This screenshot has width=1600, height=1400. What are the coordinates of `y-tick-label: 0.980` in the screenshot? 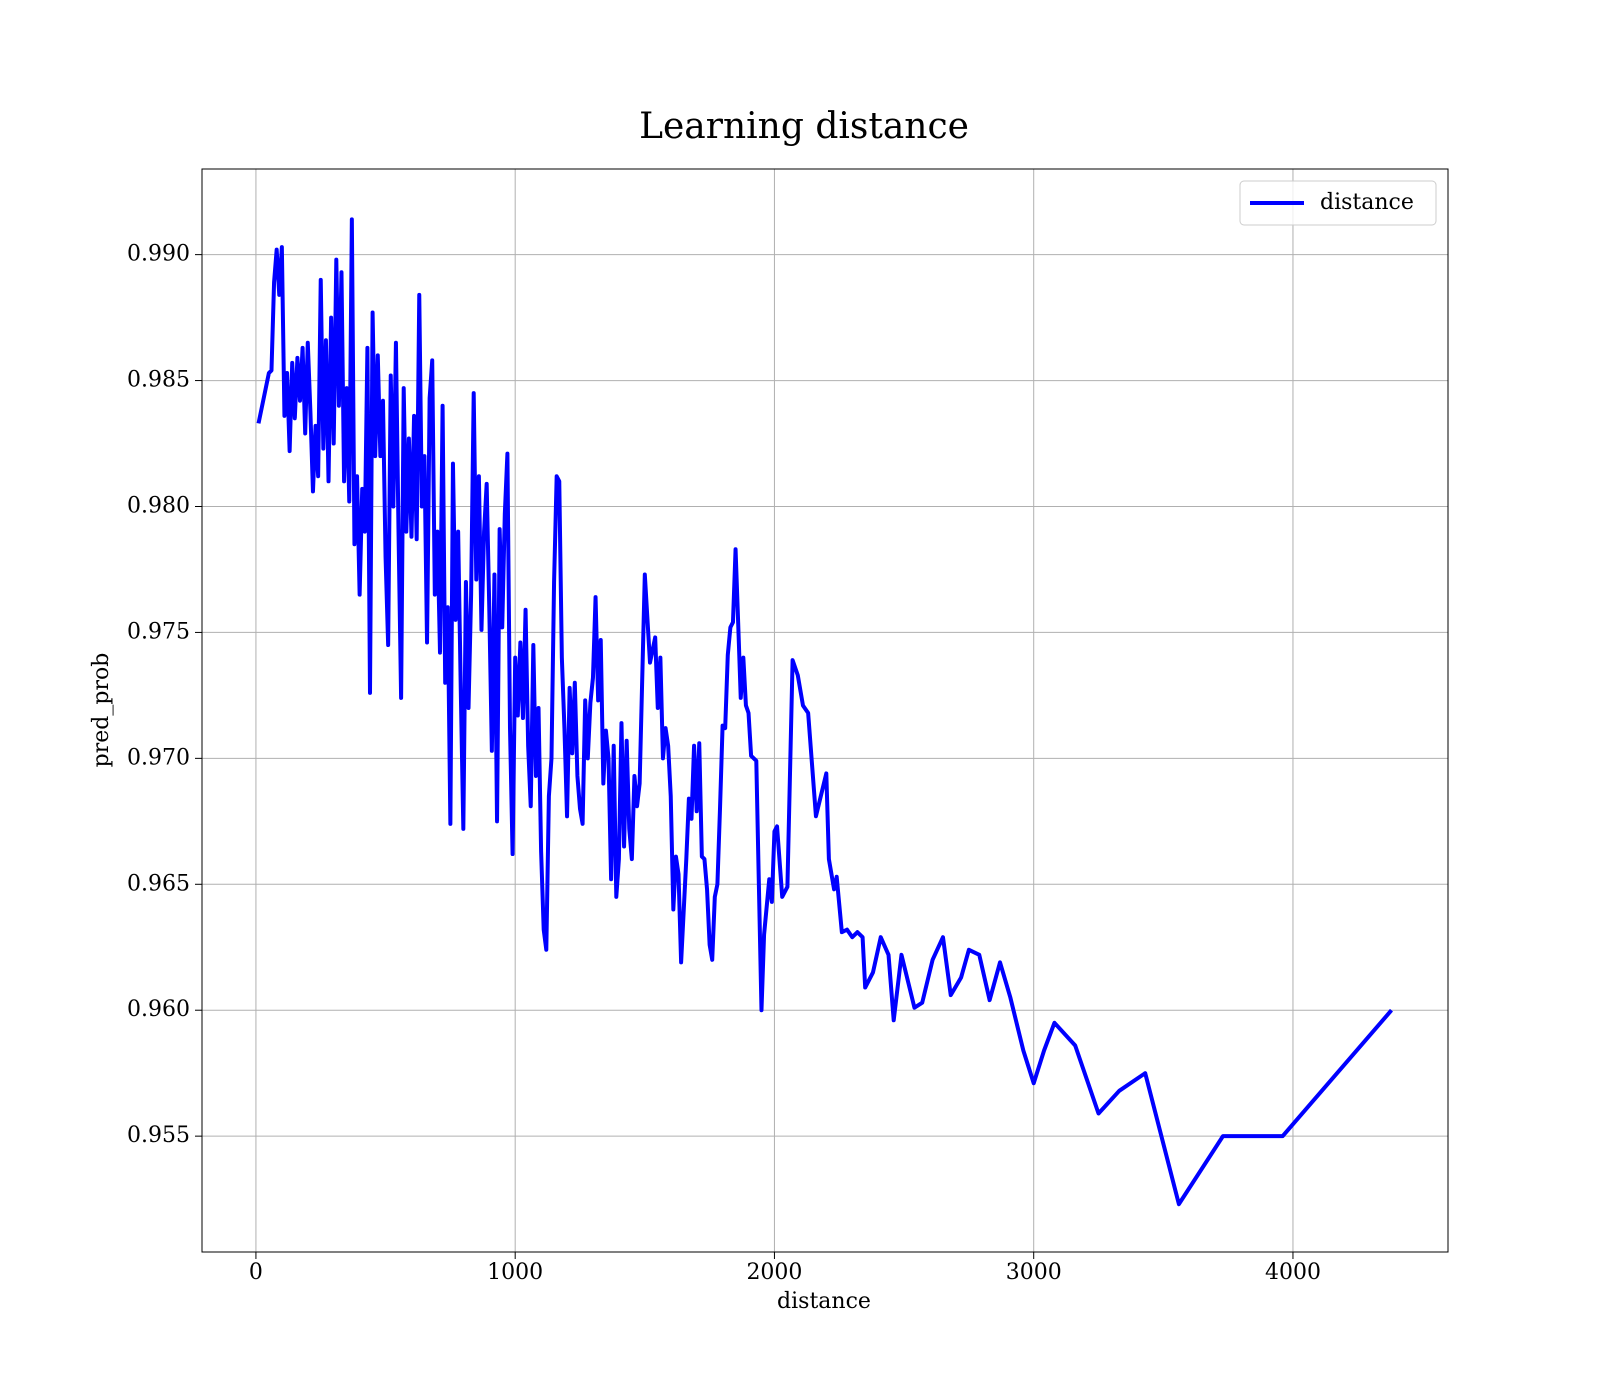 It's located at (158, 505).